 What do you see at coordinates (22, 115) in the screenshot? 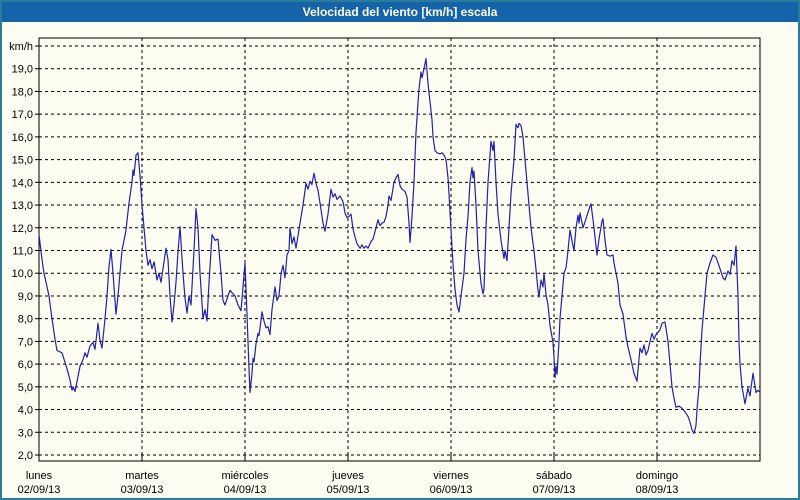
I see `y-tick-label: 17,0` at bounding box center [22, 115].